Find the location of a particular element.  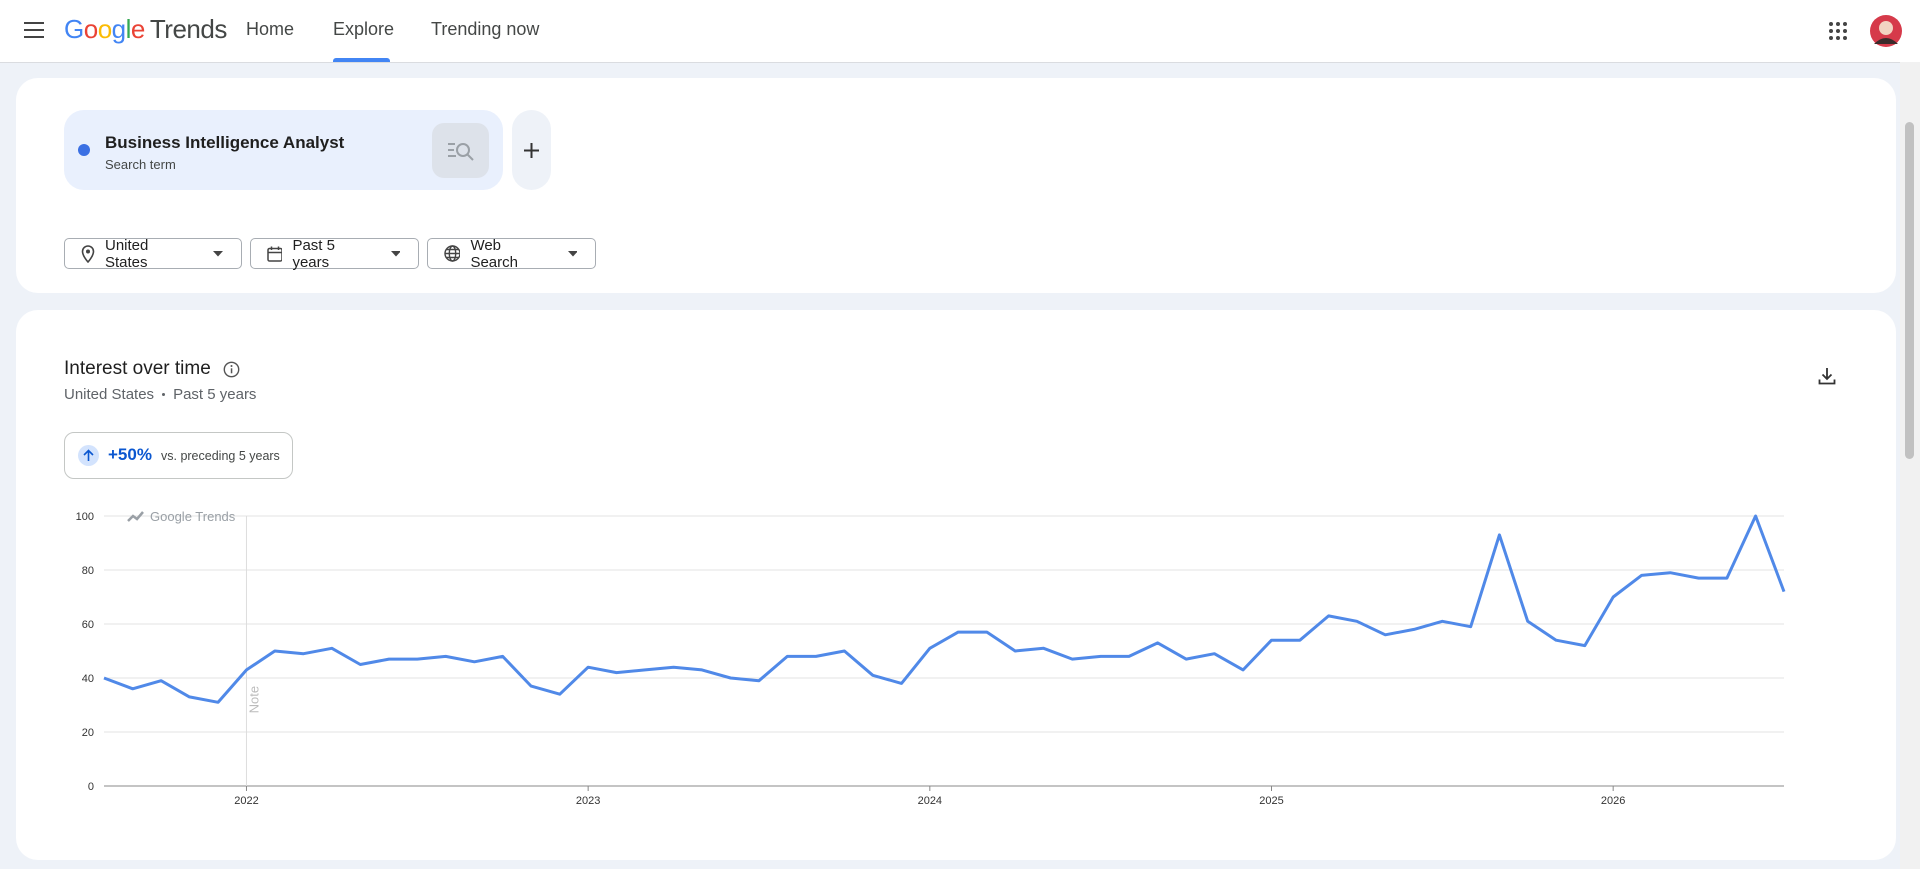

logo-letter: l is located at coordinates (128, 29).